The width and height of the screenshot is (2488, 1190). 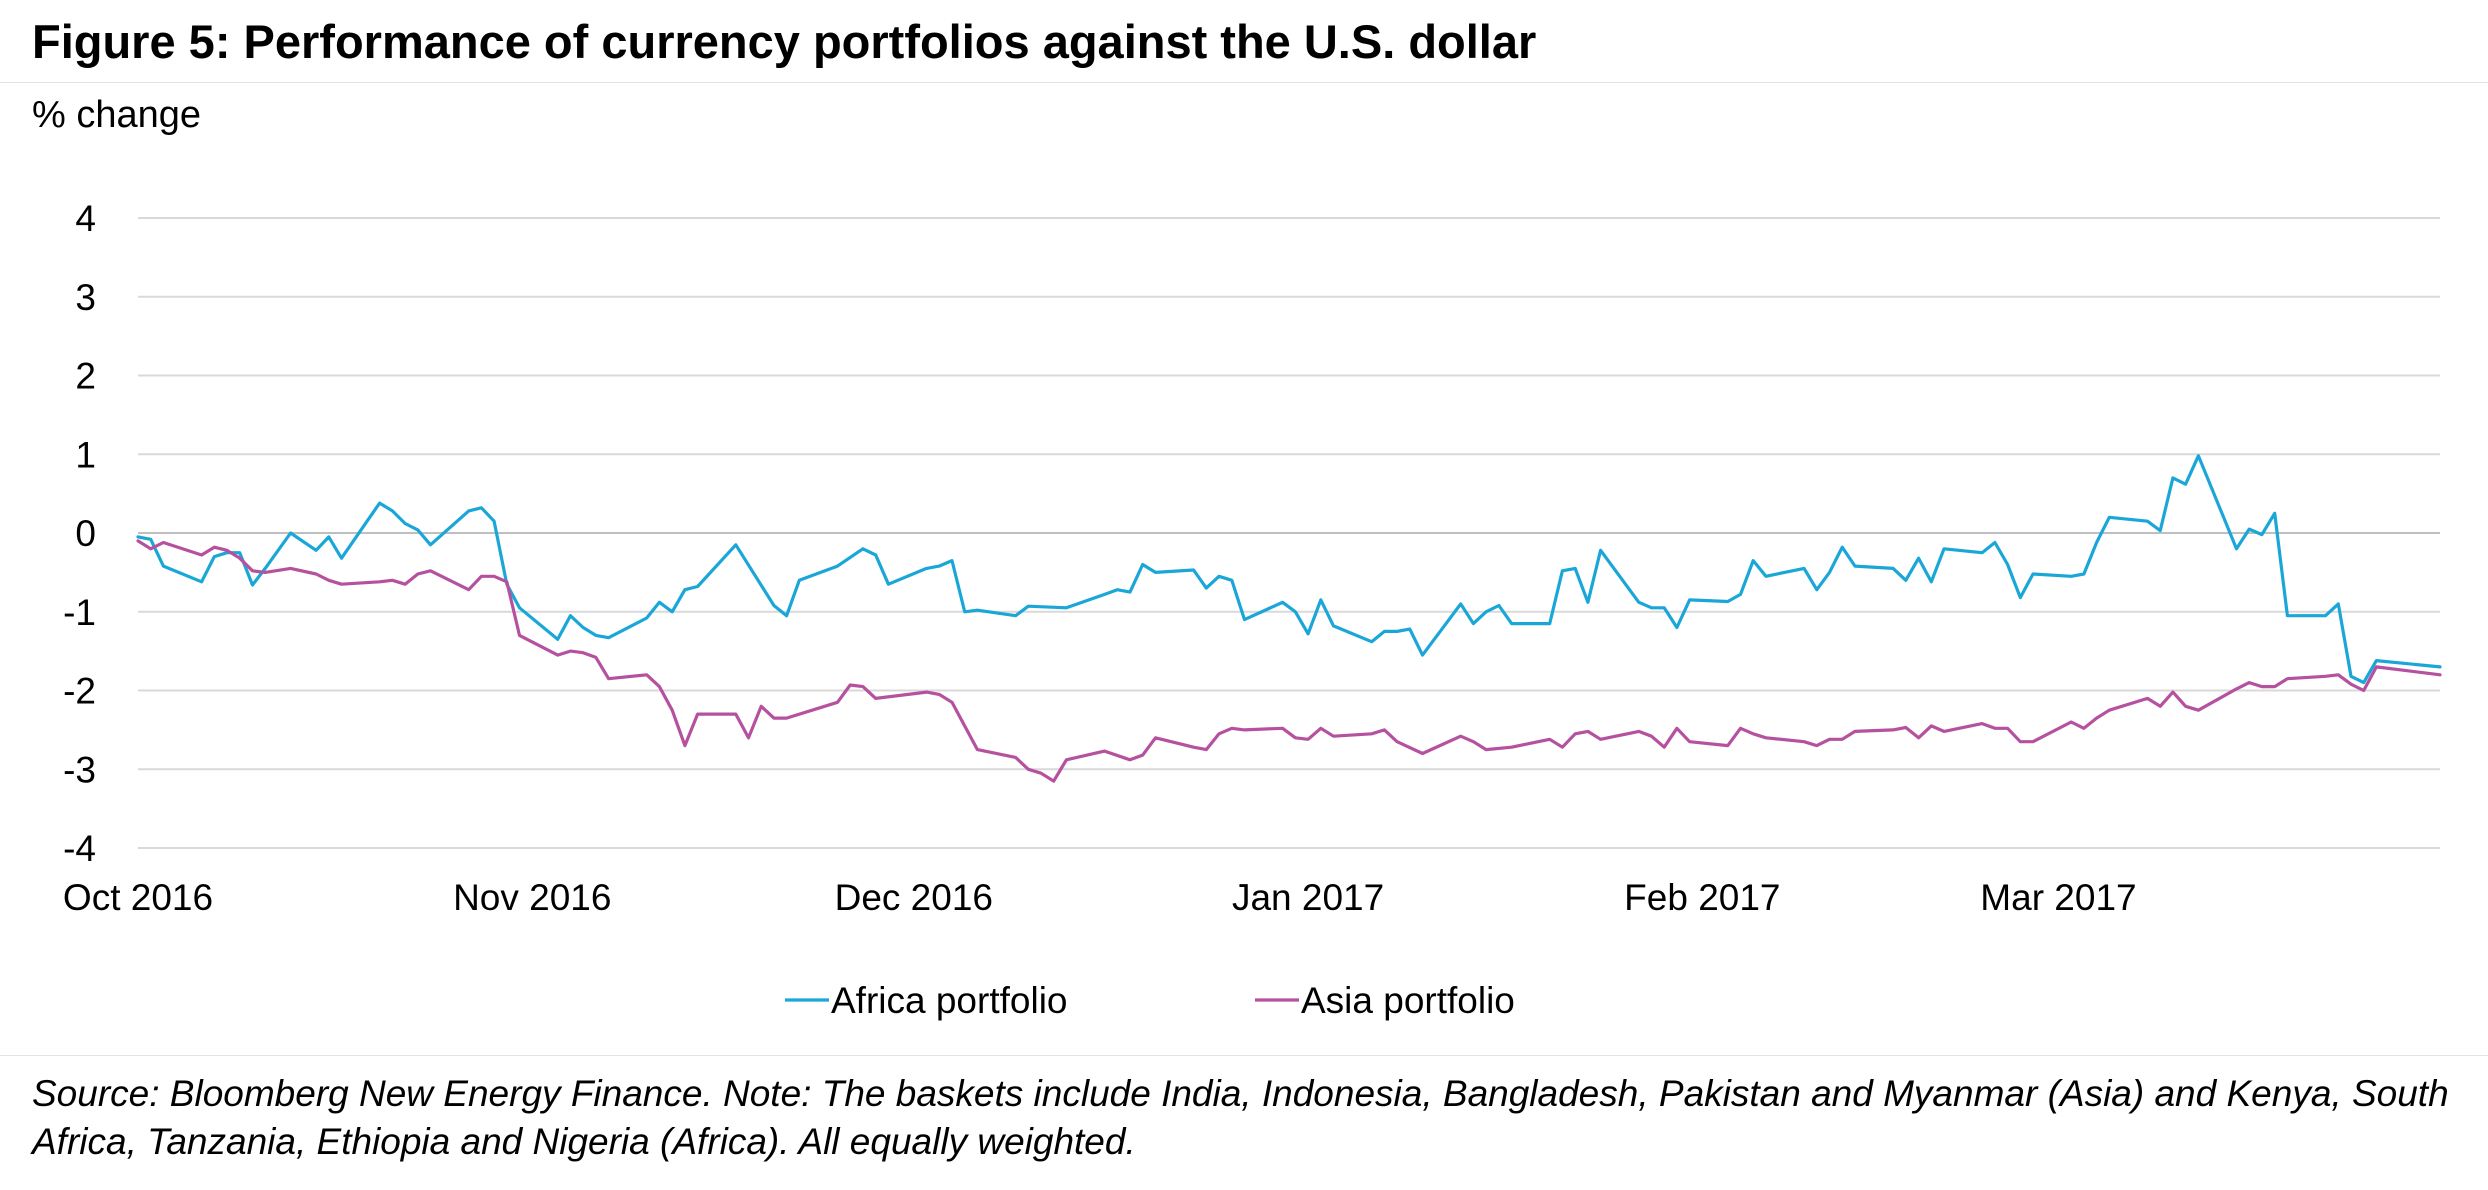 I want to click on y-axis-ticks: 4 3 2 1 0 -1 -2 -3 -4, so click(x=79, y=533).